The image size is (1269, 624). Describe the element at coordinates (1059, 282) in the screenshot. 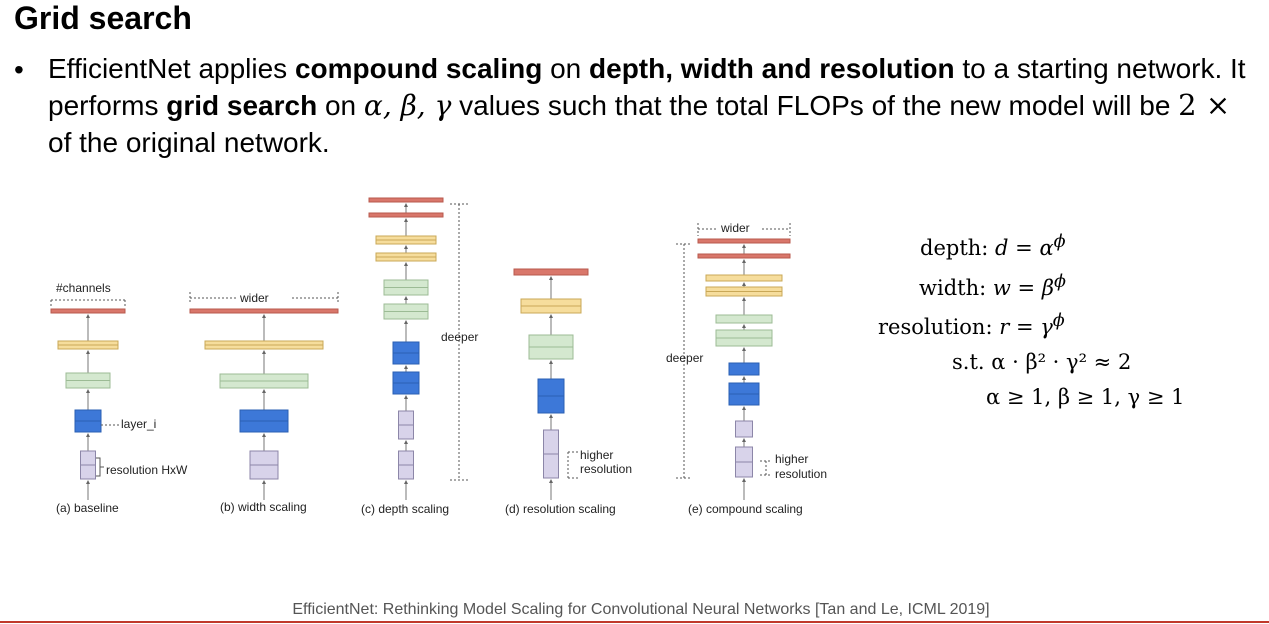

I see `eq-width-exp: ϕ` at that location.